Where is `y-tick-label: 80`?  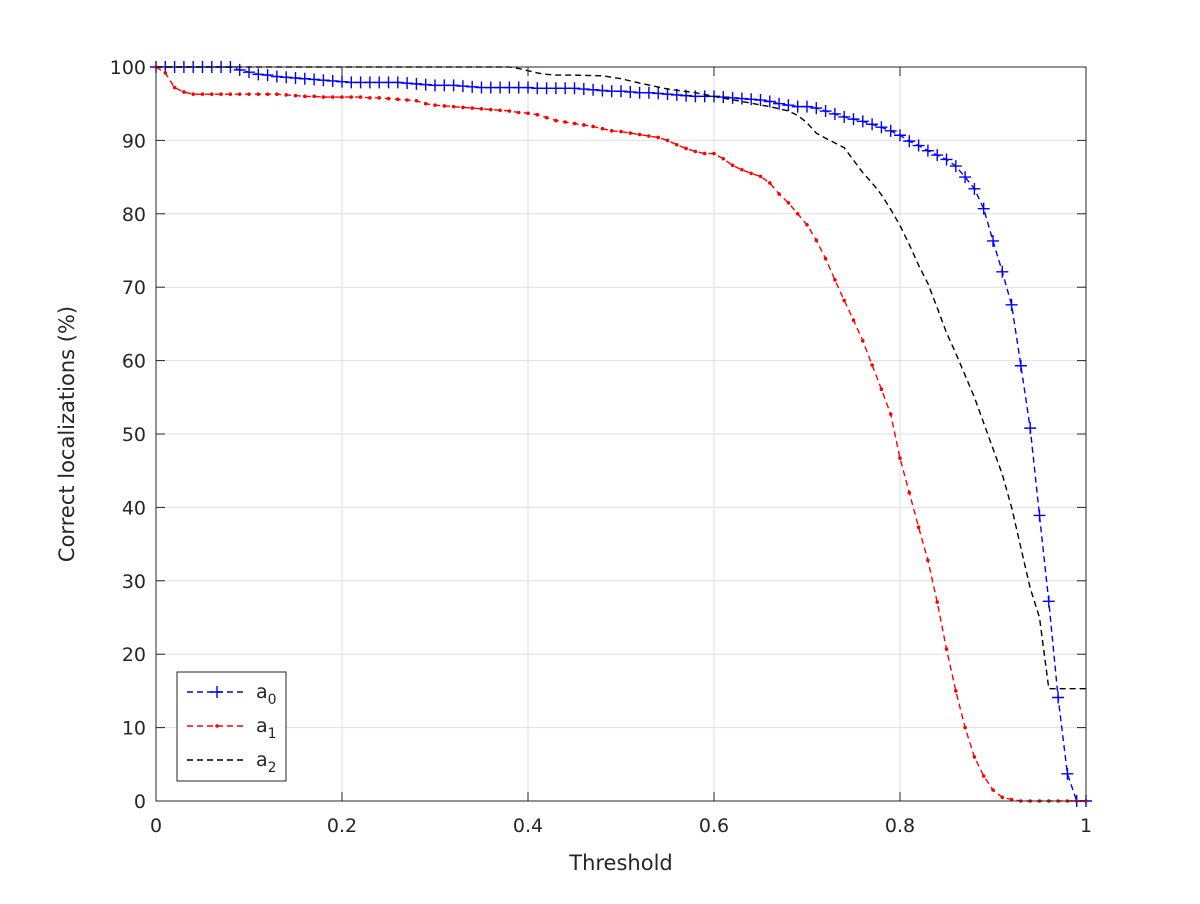
y-tick-label: 80 is located at coordinates (134, 215).